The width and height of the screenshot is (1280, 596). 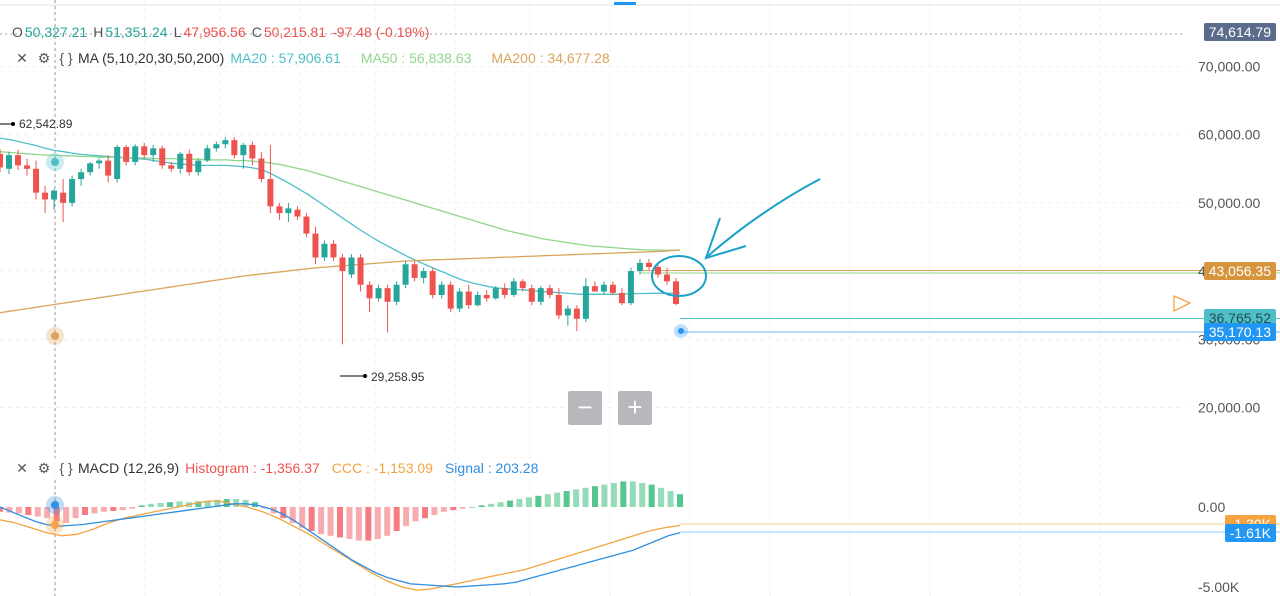 I want to click on crosshair-dot-macd, so click(x=55, y=505).